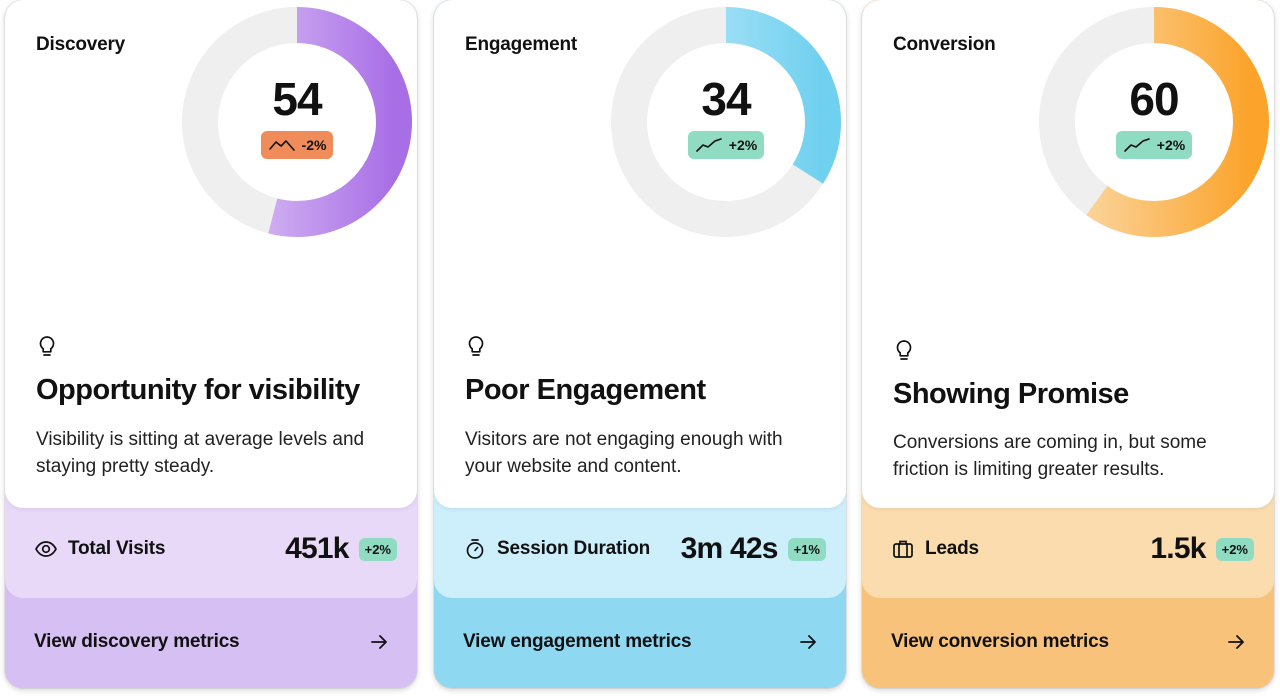  Describe the element at coordinates (1154, 99) in the screenshot. I see `score-value: 60` at that location.